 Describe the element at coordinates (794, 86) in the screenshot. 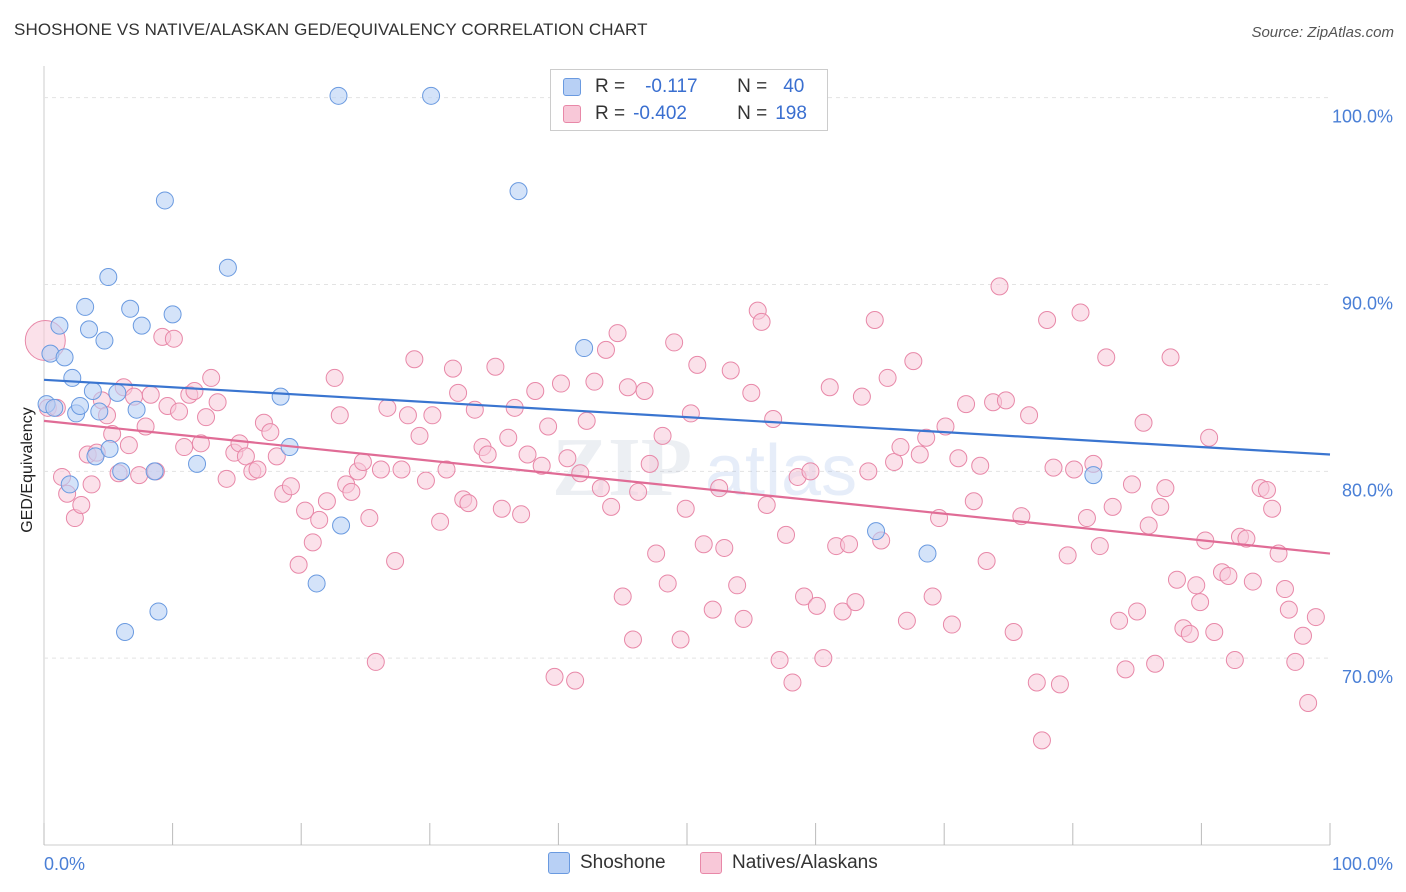

I see `legend-n-value: 40` at that location.